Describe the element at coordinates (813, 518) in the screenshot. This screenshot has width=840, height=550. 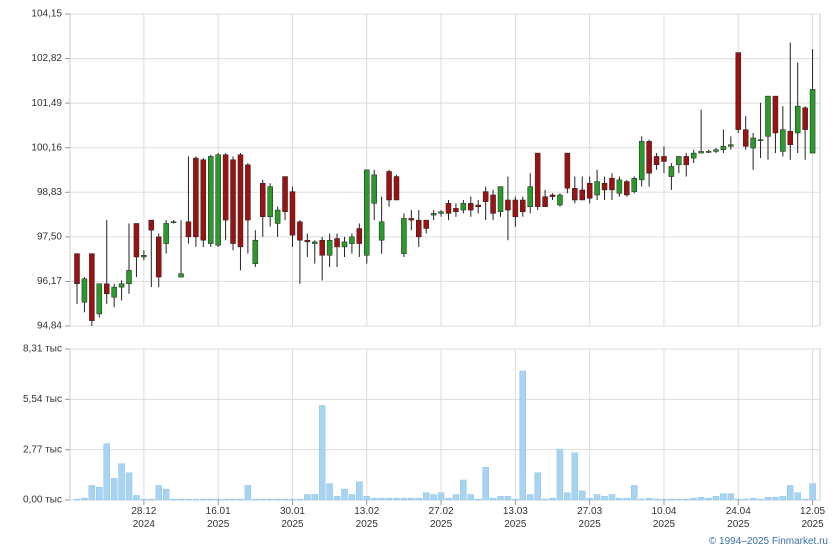
I see `x-tick-label: 12.05 2025` at that location.